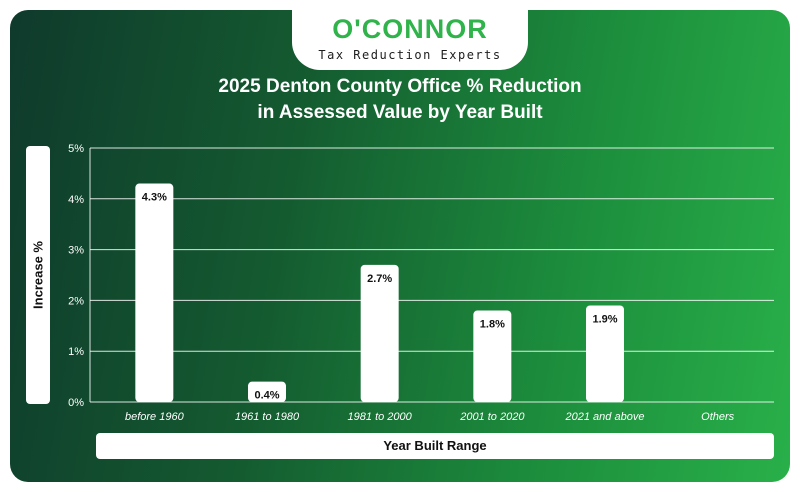 This screenshot has height=492, width=800. What do you see at coordinates (492, 417) in the screenshot?
I see `x-tick-label: 2001 to 2020` at bounding box center [492, 417].